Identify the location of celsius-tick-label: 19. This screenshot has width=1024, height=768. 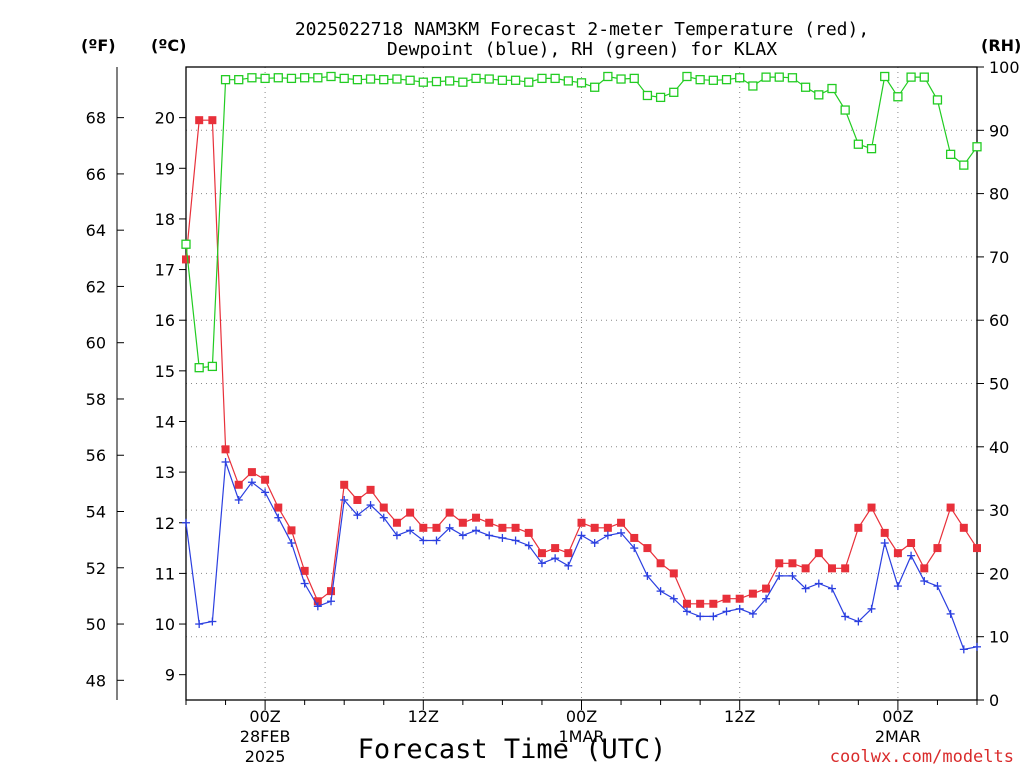
(165, 168).